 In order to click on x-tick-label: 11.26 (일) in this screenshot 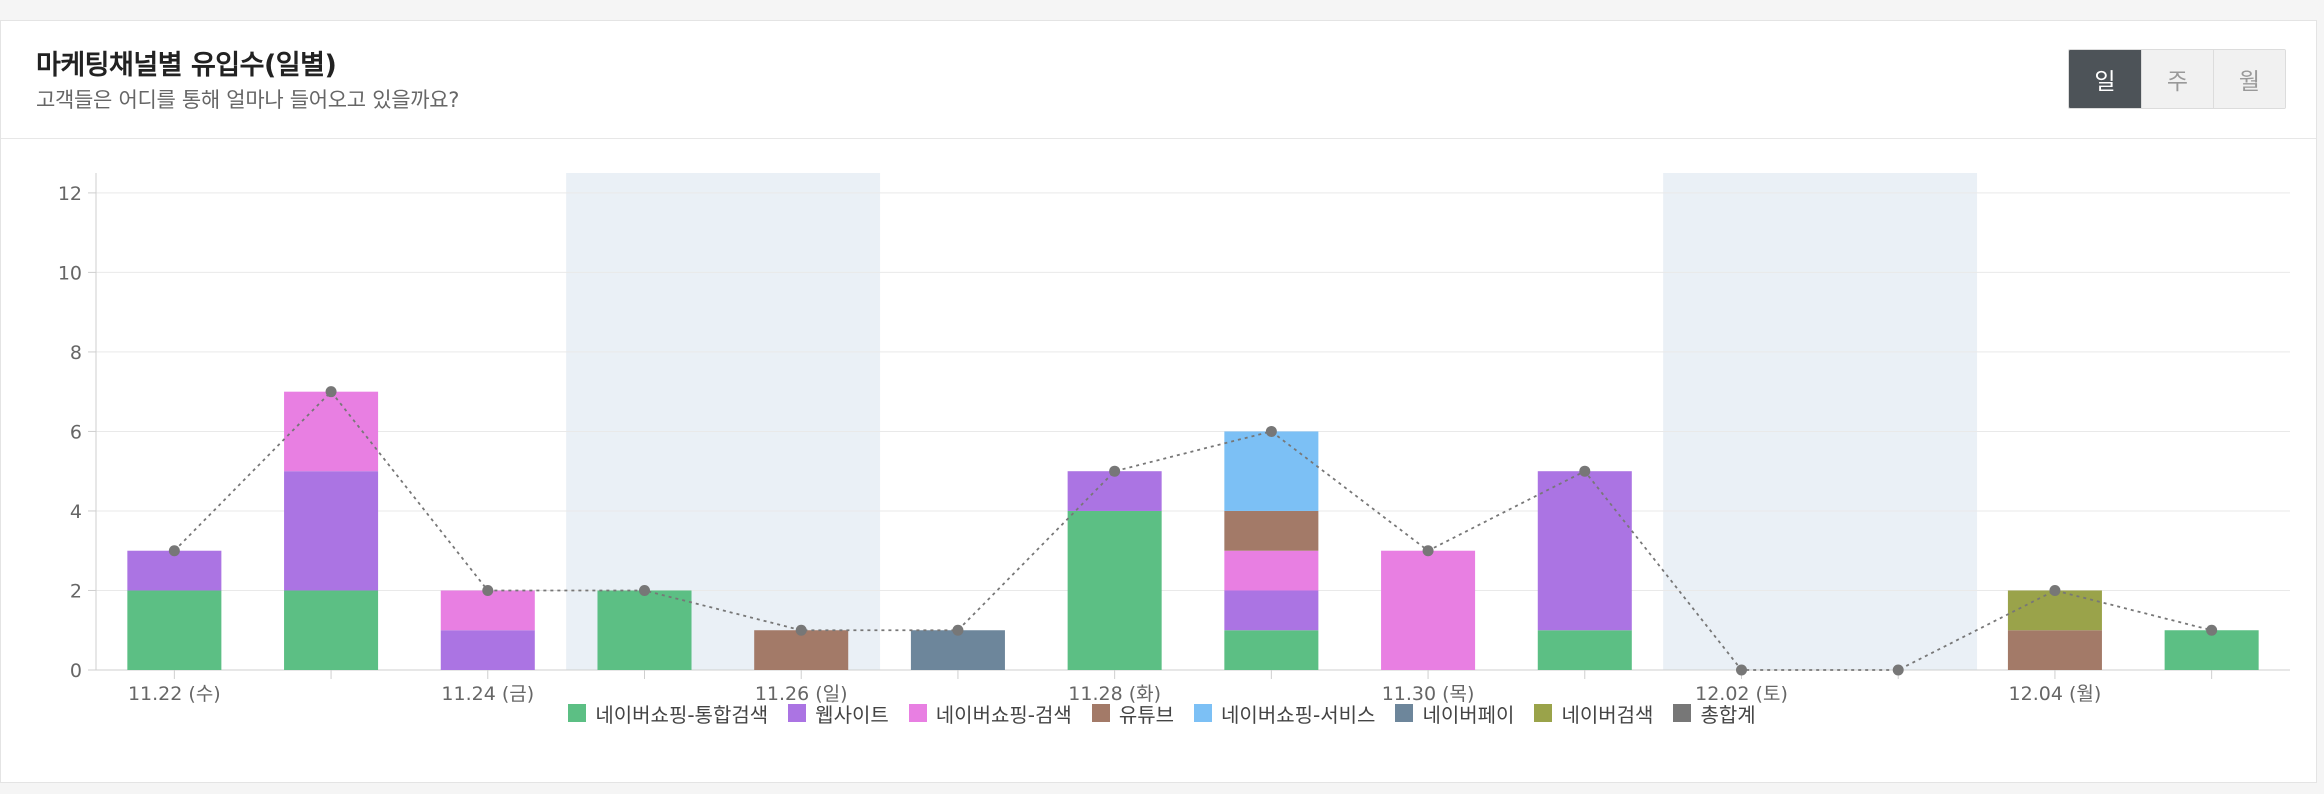, I will do `click(801, 694)`.